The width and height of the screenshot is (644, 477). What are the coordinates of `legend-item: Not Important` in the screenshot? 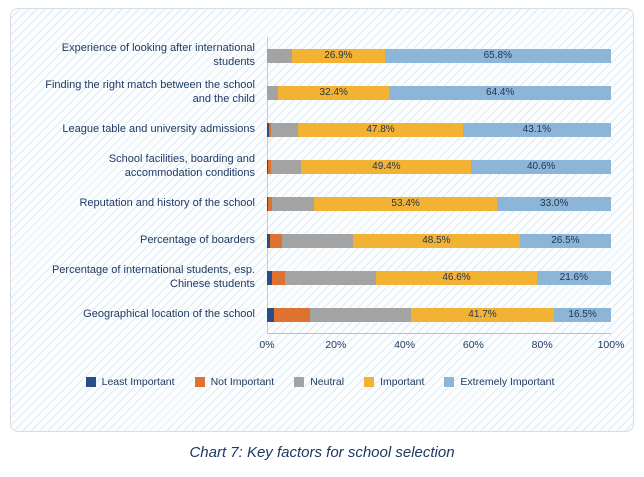 It's located at (234, 382).